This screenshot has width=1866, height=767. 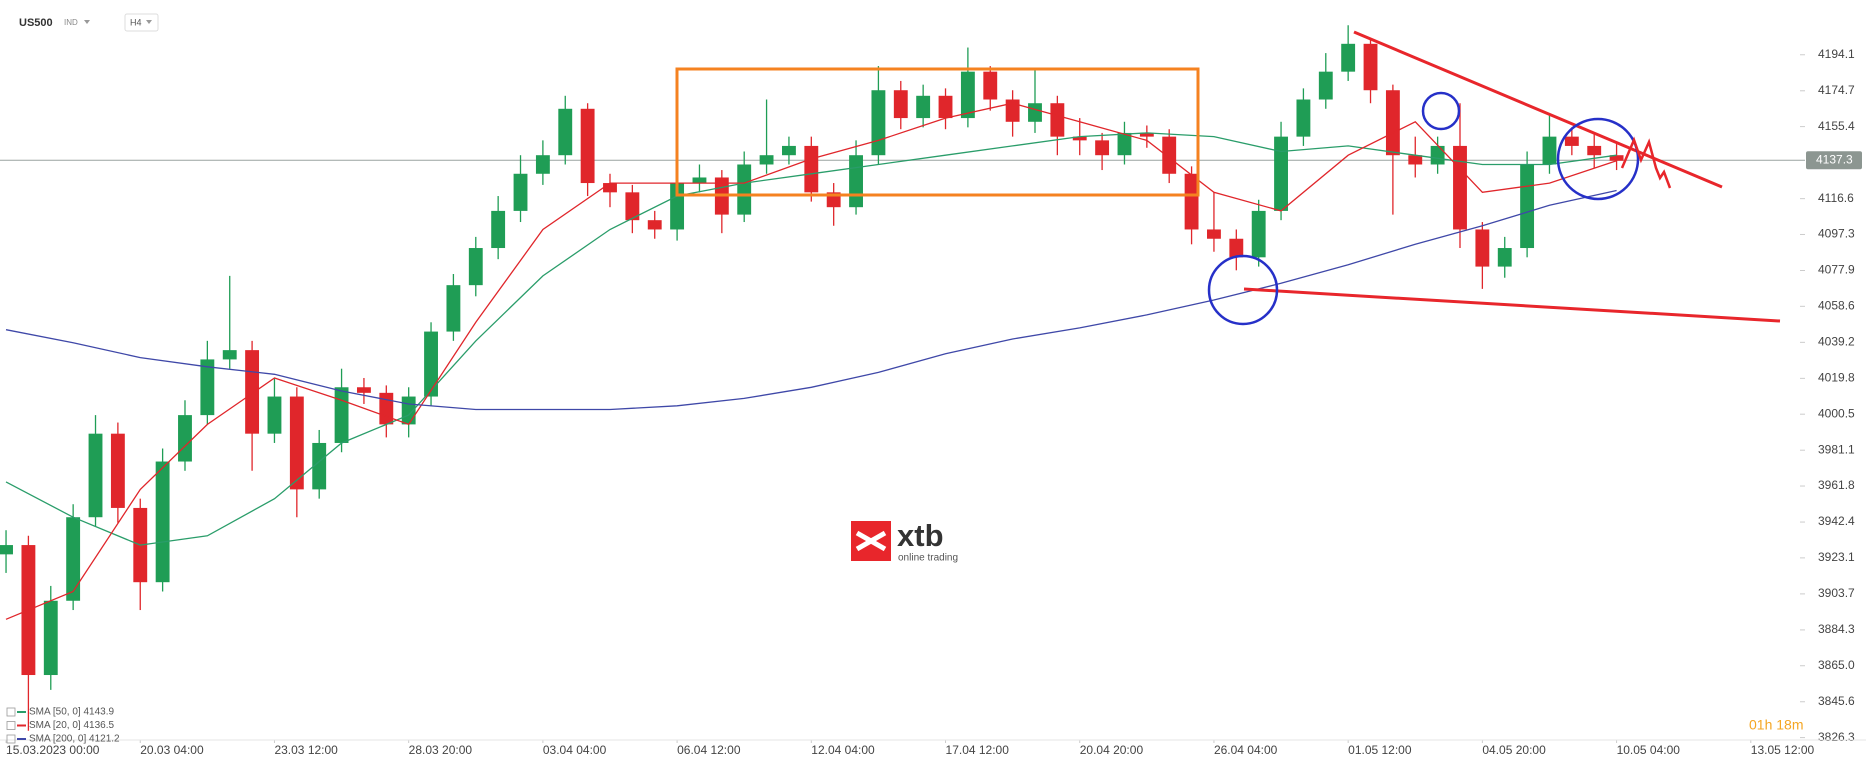 What do you see at coordinates (1836, 305) in the screenshot?
I see `y-tick-label: 4058.6` at bounding box center [1836, 305].